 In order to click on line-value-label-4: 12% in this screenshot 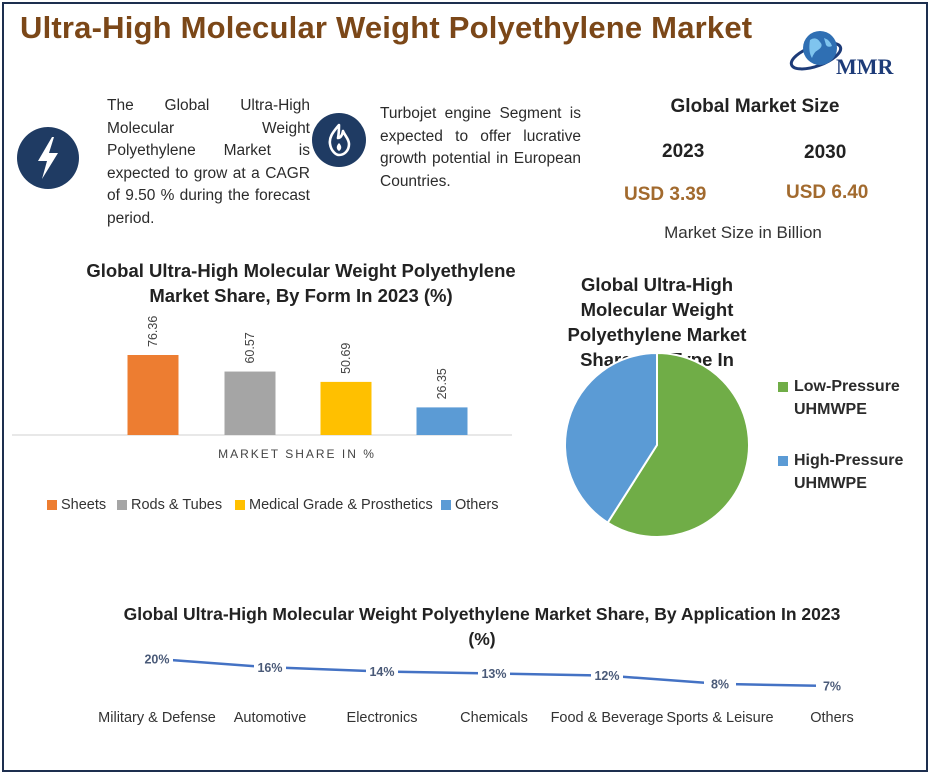, I will do `click(606, 676)`.